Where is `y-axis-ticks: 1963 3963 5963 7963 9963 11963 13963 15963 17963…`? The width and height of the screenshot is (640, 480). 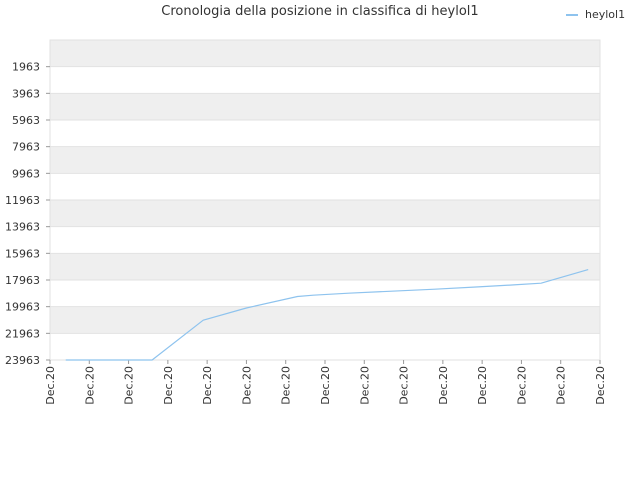
y-axis-ticks: 1963 3963 5963 7963 9963 11963 13963 15963 17963… is located at coordinates (27, 214).